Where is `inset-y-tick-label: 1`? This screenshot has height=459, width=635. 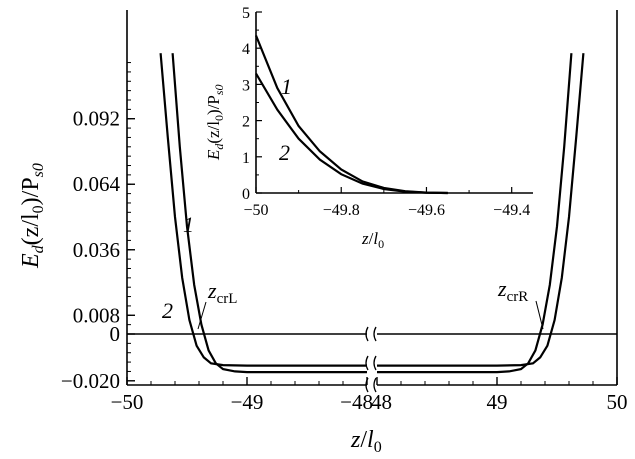 inset-y-tick-label: 1 is located at coordinates (246, 158).